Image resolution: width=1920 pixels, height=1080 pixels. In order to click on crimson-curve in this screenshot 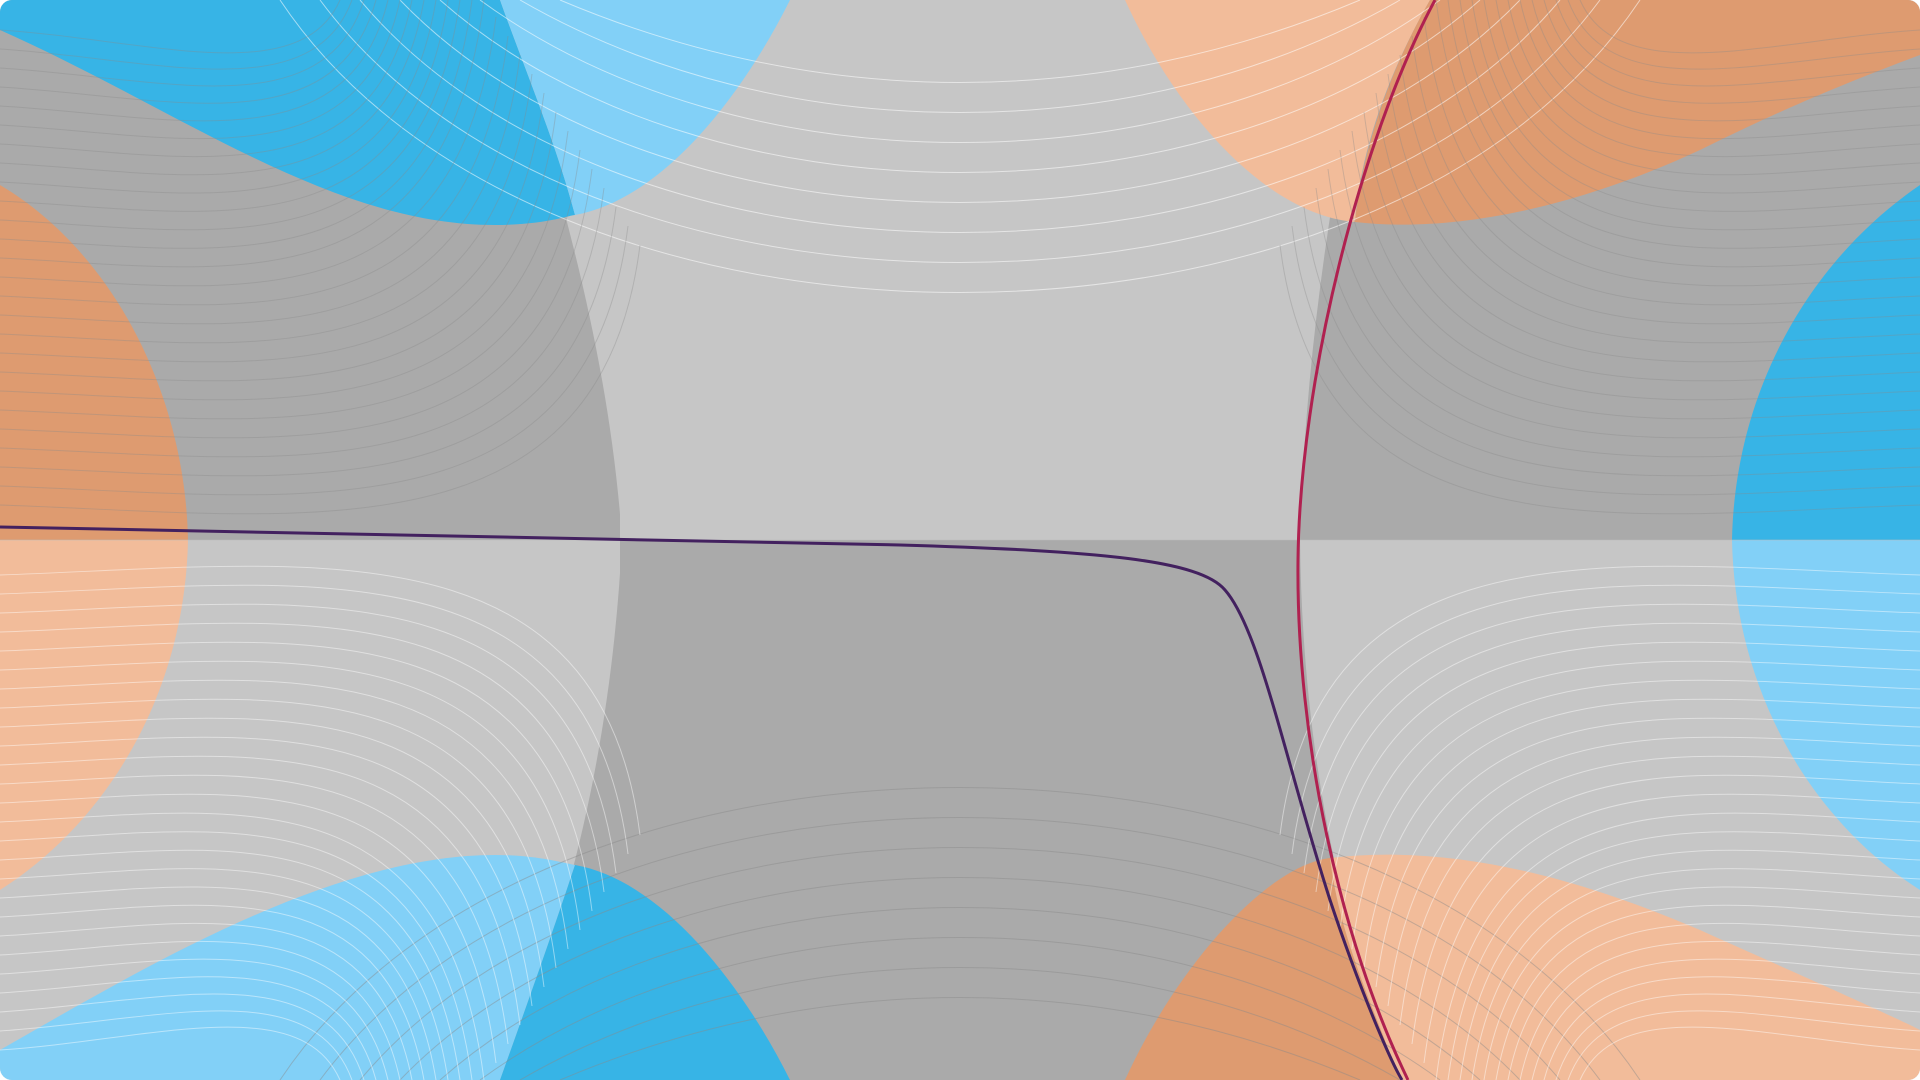, I will do `click(1366, 540)`.